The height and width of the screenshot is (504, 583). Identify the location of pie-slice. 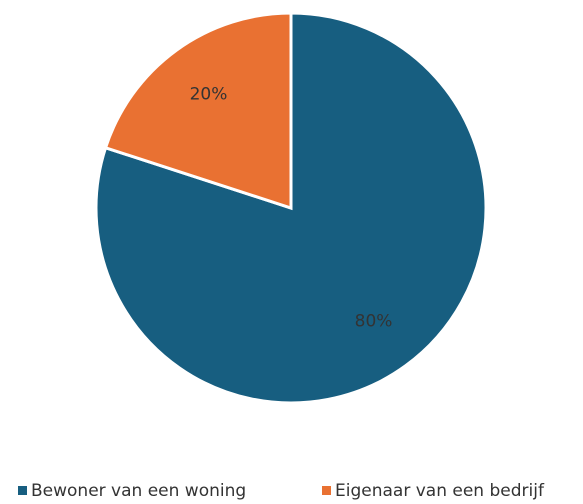
(198, 111).